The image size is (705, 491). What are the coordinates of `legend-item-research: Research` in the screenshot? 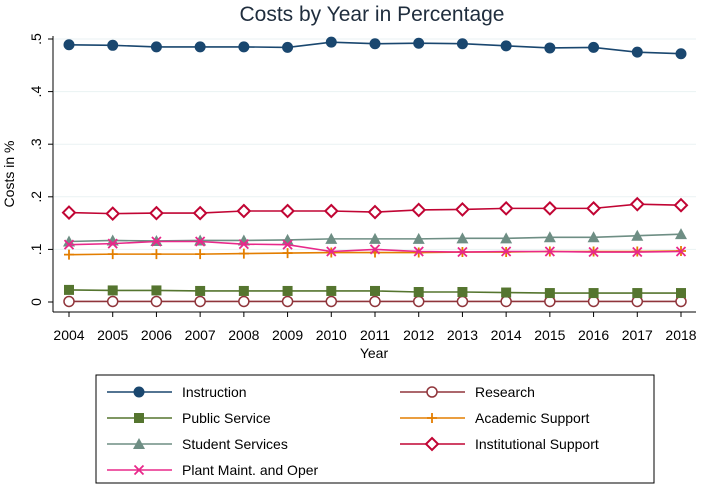 It's located at (467, 392).